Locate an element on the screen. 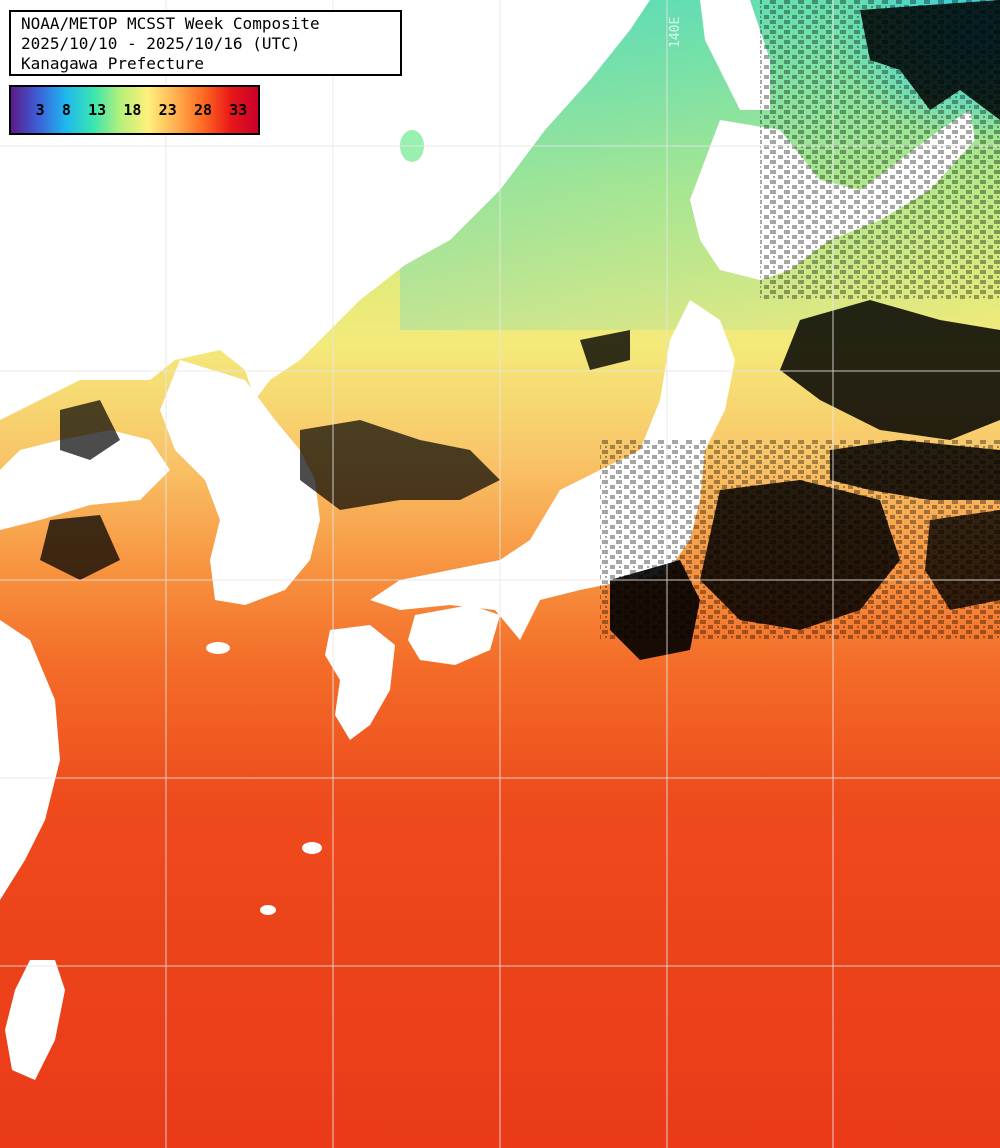 The width and height of the screenshot is (1000, 1148). legend-tick: 13 is located at coordinates (97, 110).